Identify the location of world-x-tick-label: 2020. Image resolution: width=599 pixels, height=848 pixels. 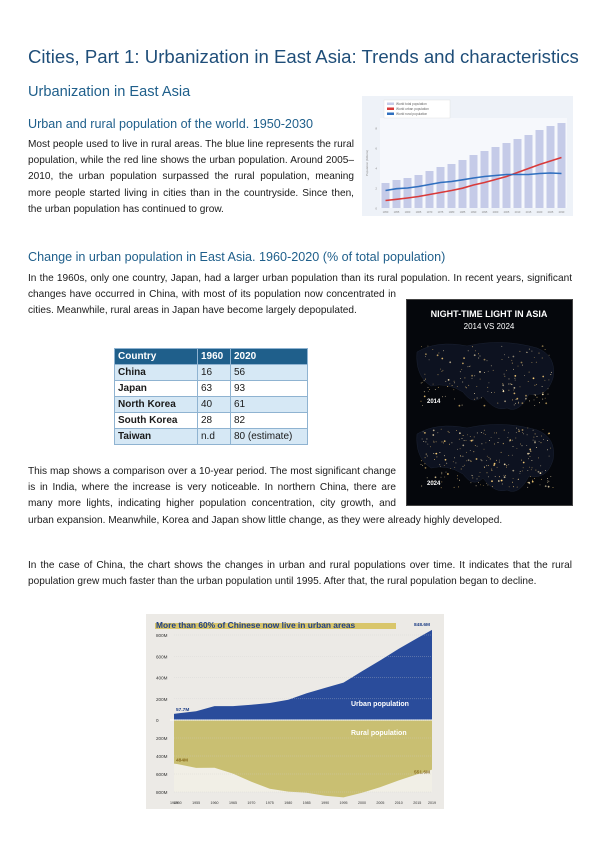
(540, 212).